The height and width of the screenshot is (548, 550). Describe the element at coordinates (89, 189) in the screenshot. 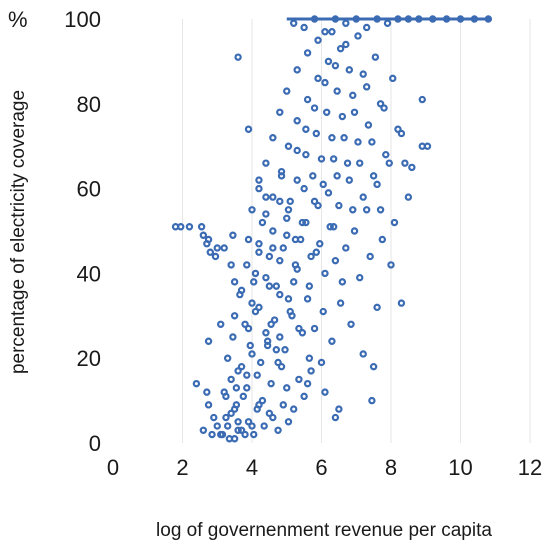

I see `y-tick-label: 60` at that location.